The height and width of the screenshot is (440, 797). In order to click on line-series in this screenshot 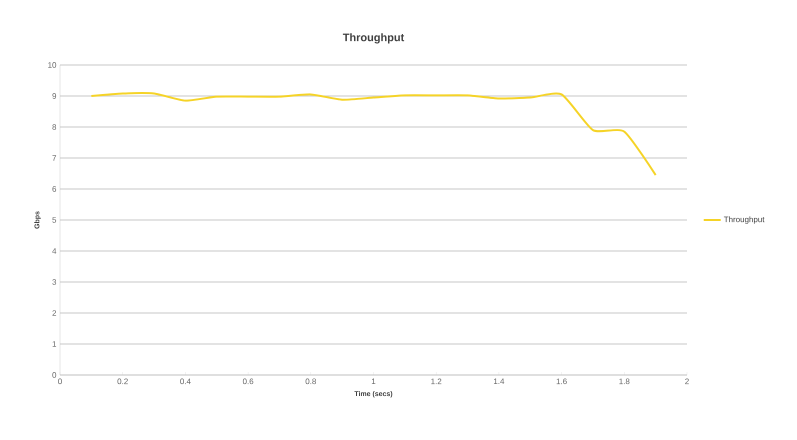, I will do `click(373, 134)`.